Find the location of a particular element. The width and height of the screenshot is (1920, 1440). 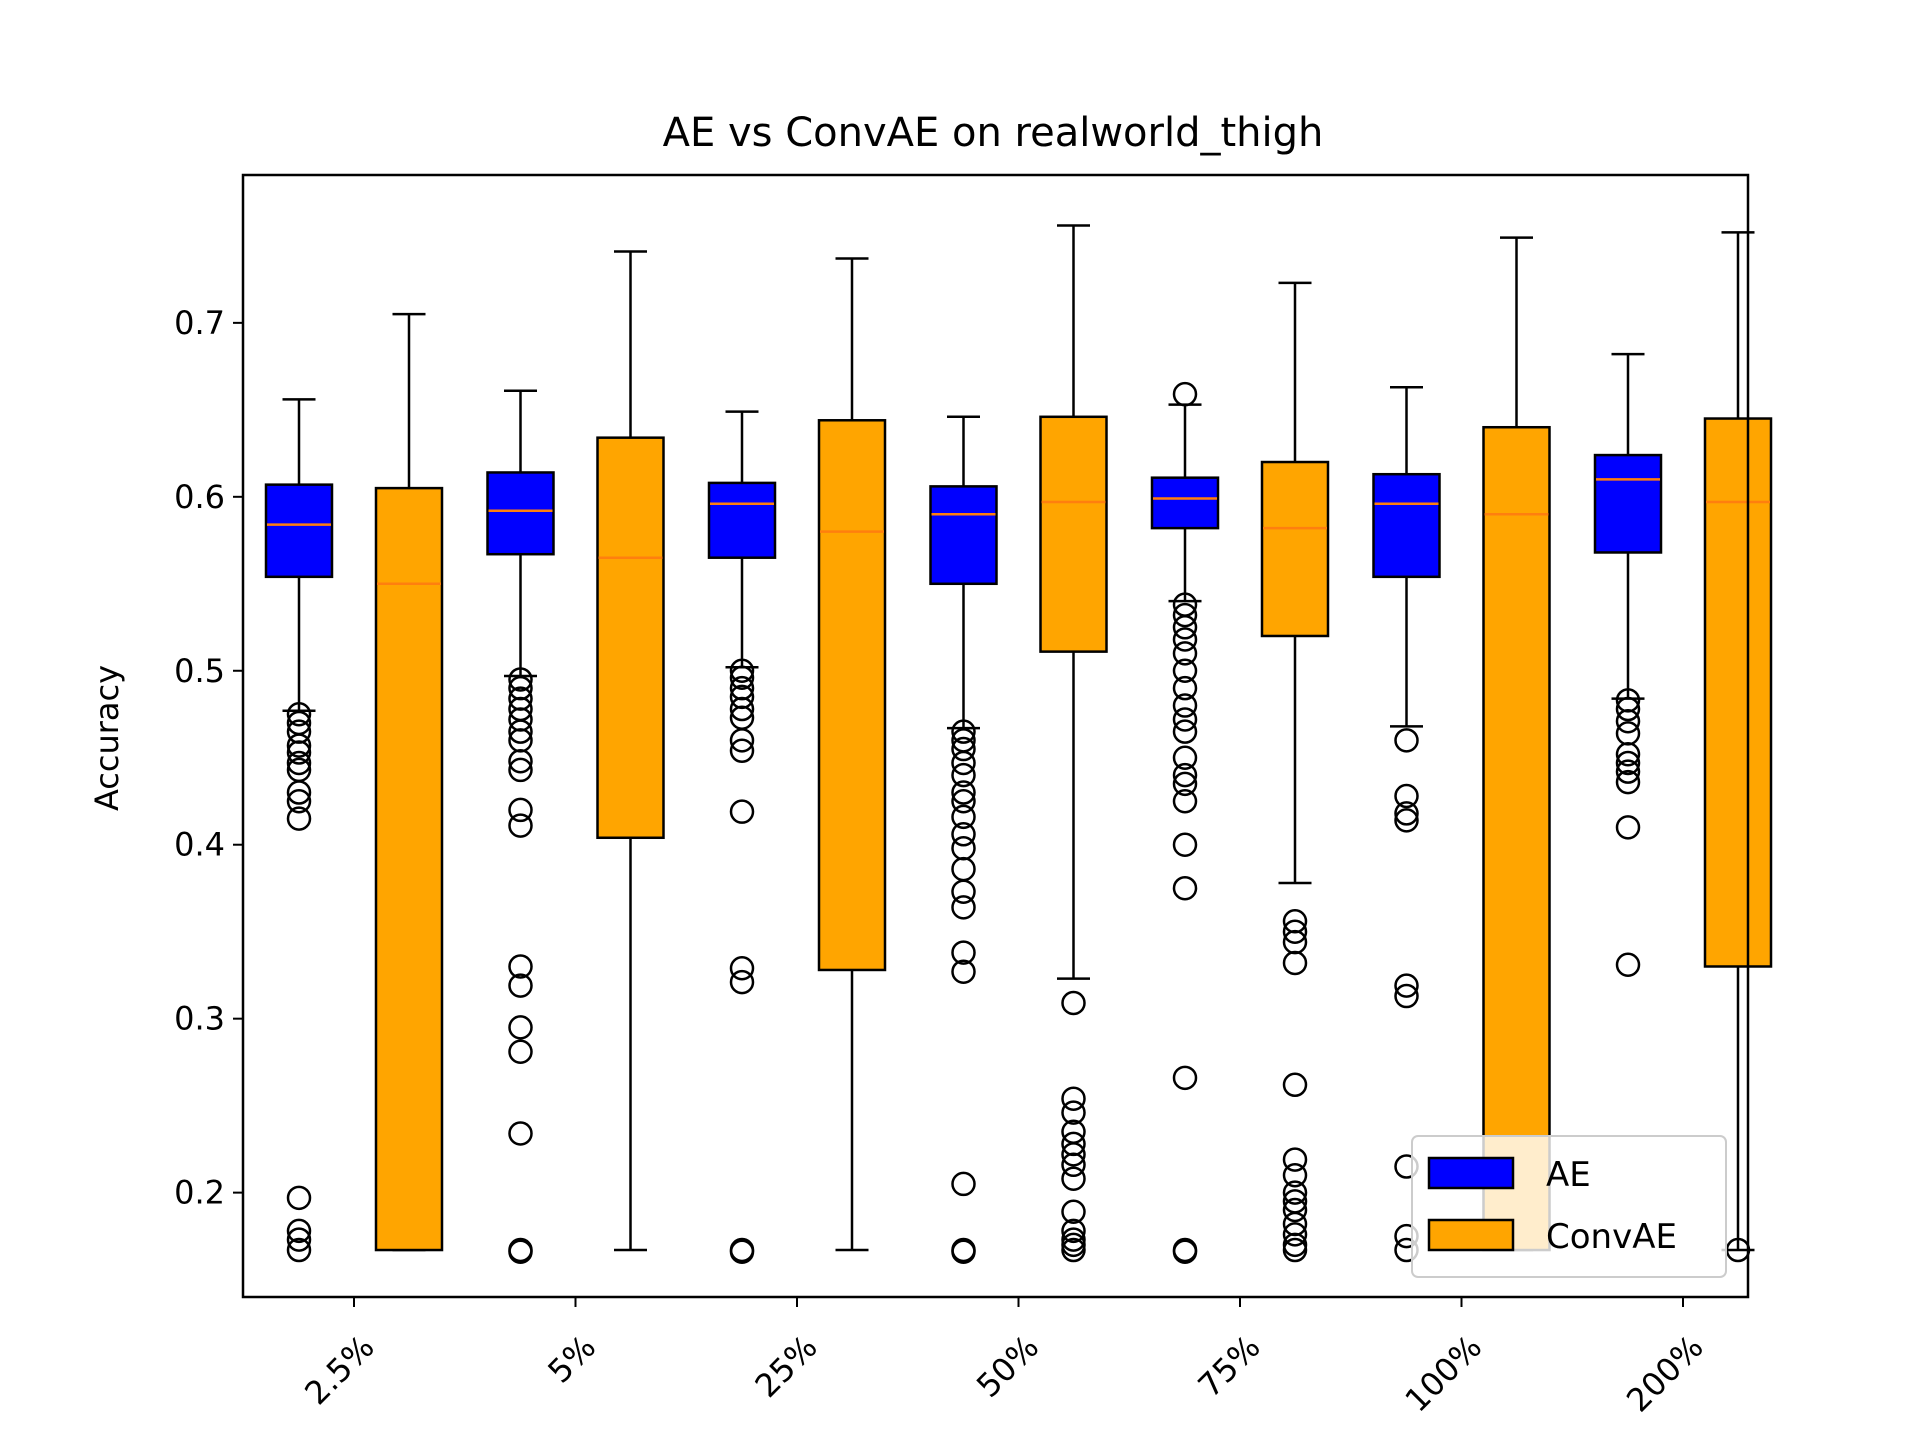

y-tick-label: 0.4 is located at coordinates (199, 845).